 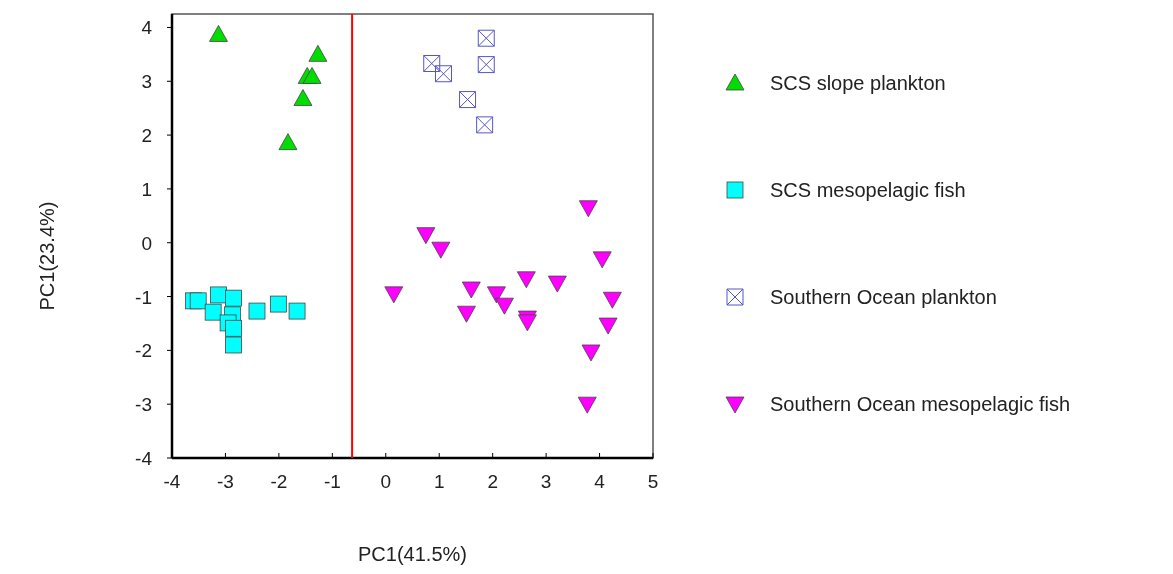 I want to click on legend-label: SCS mesopelagic fish, so click(x=868, y=190).